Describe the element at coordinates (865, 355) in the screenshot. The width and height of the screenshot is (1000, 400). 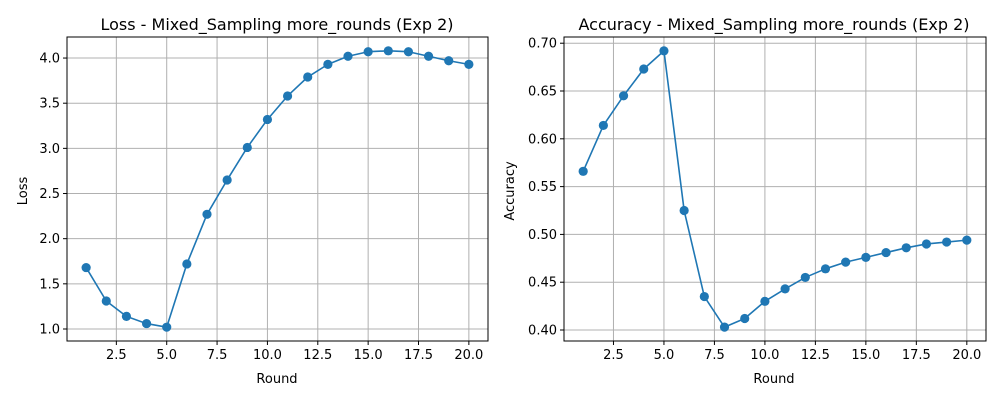
I see `accuracy-x-tick-label: 15.0` at that location.